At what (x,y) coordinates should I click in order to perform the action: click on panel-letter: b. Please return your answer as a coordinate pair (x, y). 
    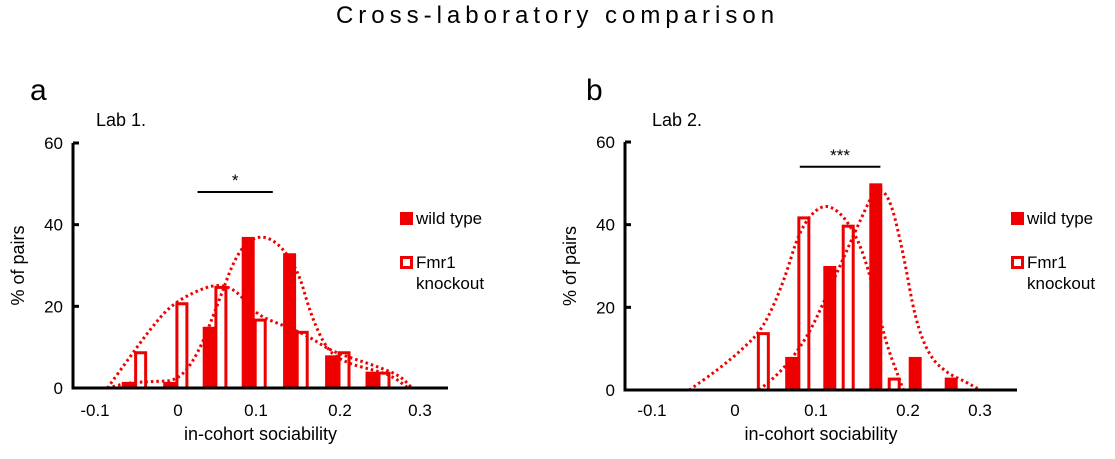
    Looking at the image, I should click on (594, 90).